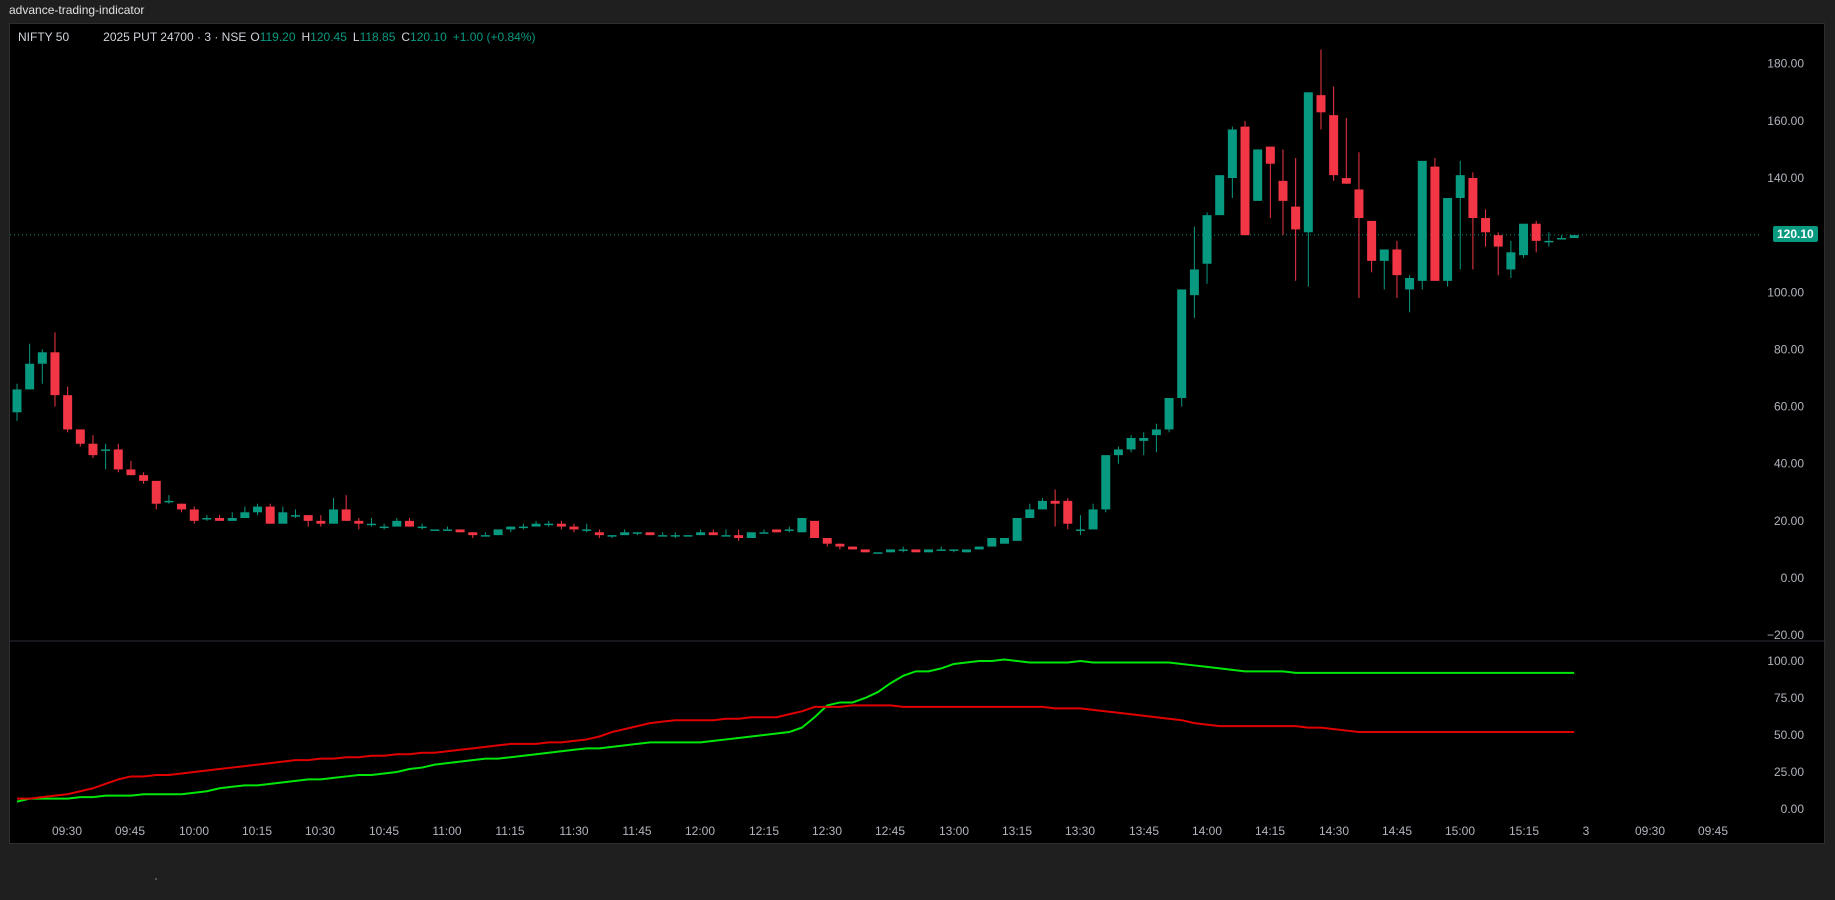 The height and width of the screenshot is (900, 1835). I want to click on time-axis-label: 10:00, so click(194, 831).